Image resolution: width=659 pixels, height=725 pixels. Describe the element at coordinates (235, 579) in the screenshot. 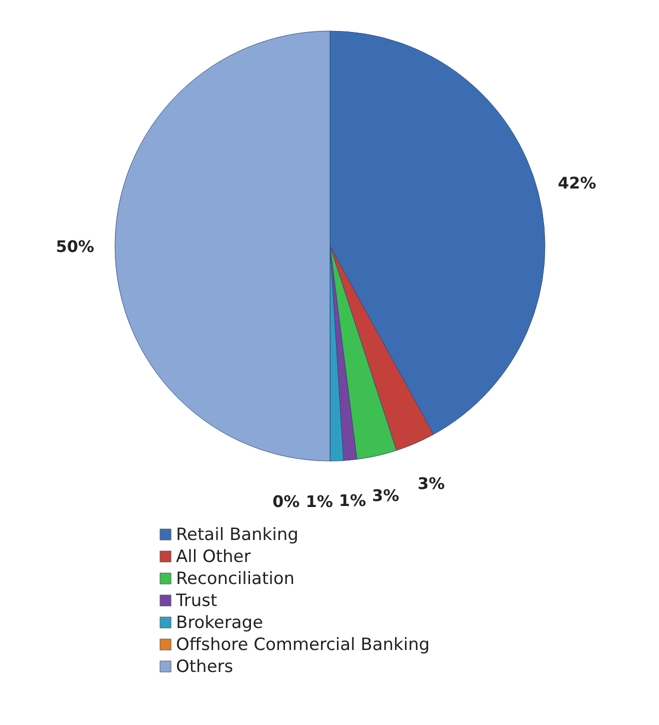

I see `legend-label: Reconciliation` at that location.